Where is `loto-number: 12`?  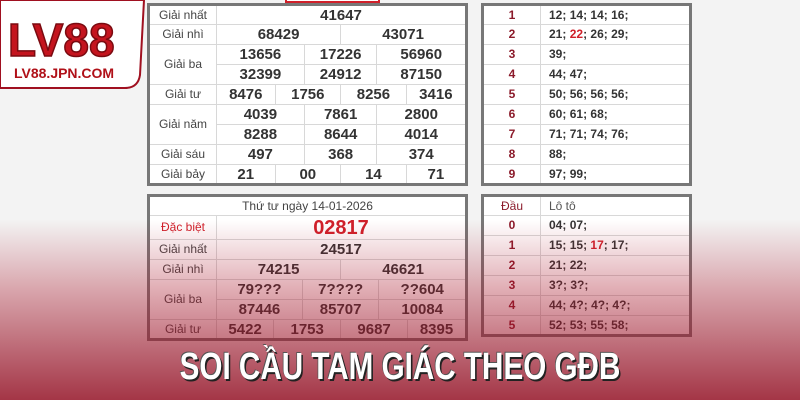
loto-number: 12 is located at coordinates (556, 14).